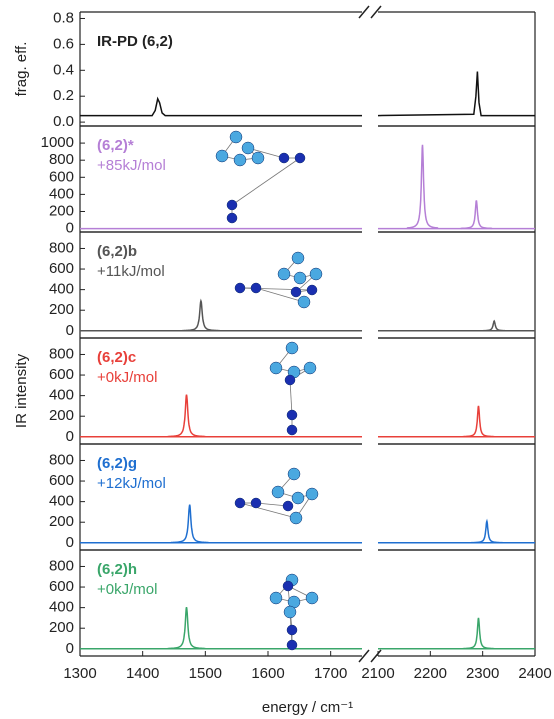  What do you see at coordinates (117, 569) in the screenshot?
I see `panel-title: (6,2)h` at bounding box center [117, 569].